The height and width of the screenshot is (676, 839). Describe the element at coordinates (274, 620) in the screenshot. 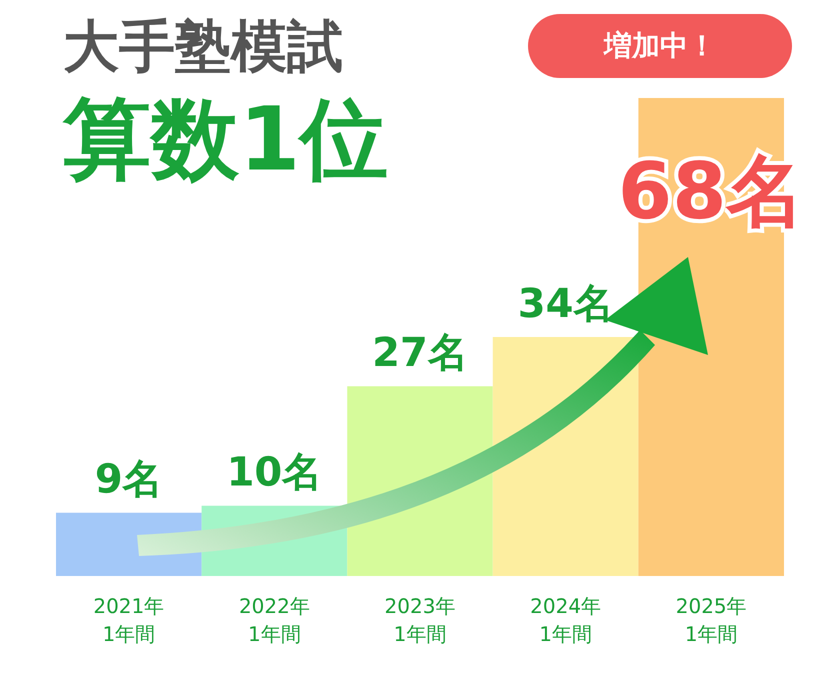

I see `x-tick-label: 2022年 1年間` at that location.